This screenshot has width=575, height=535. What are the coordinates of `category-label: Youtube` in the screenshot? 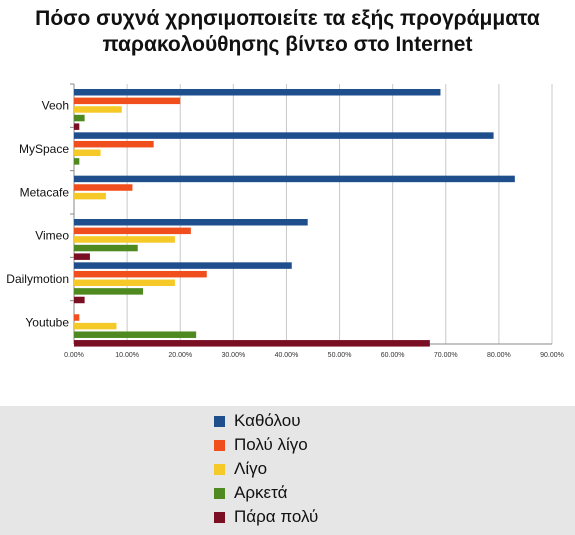 It's located at (47, 322).